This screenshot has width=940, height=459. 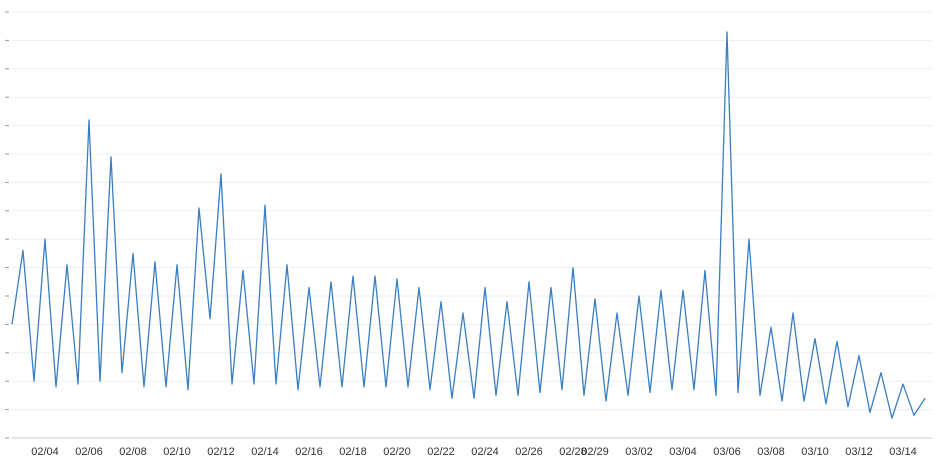 What do you see at coordinates (221, 452) in the screenshot?
I see `x-tick-label: 02/12` at bounding box center [221, 452].